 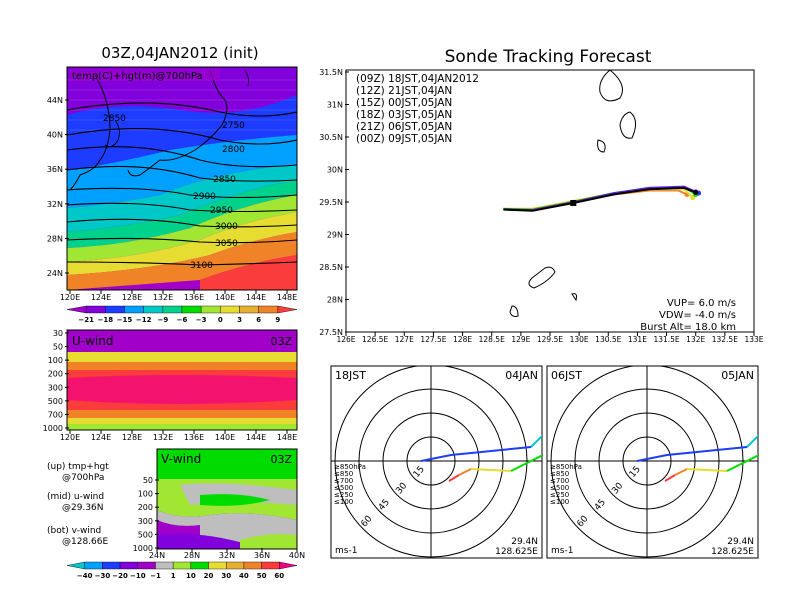 I want to click on v-wind-panel: V-wind 03Z, so click(x=227, y=499).